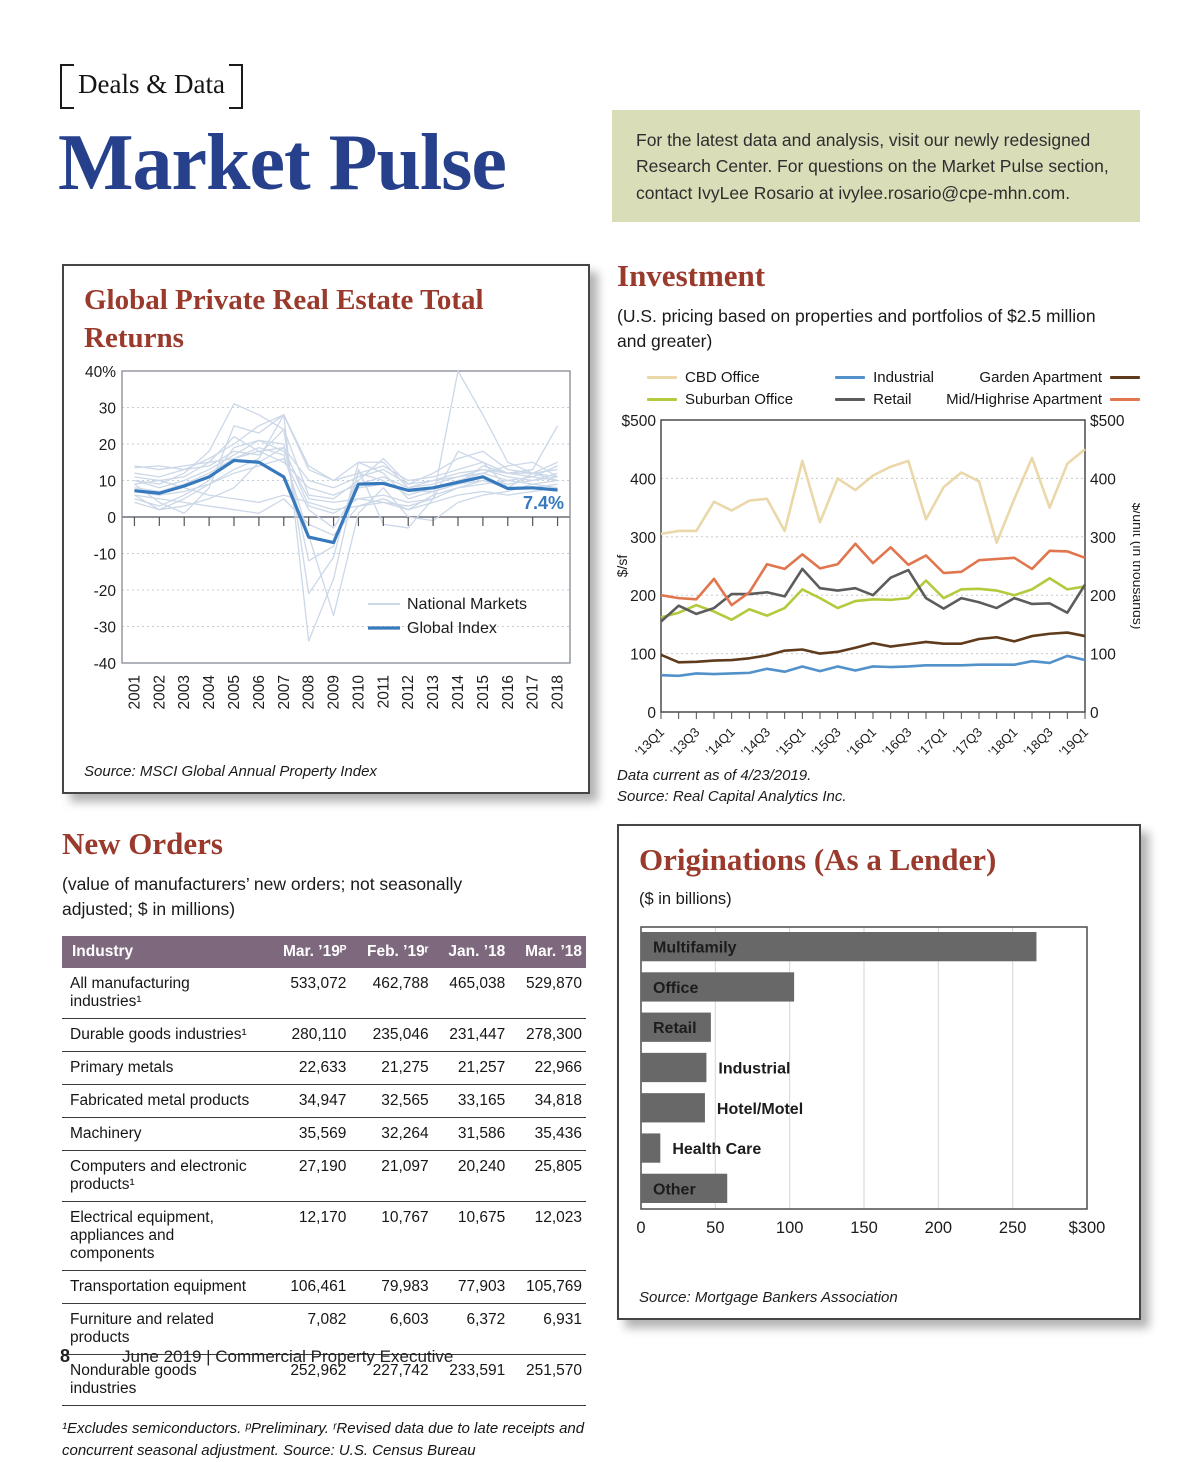  Describe the element at coordinates (164, 993) in the screenshot. I see `industry-cell: All manufacturing industries¹` at that location.